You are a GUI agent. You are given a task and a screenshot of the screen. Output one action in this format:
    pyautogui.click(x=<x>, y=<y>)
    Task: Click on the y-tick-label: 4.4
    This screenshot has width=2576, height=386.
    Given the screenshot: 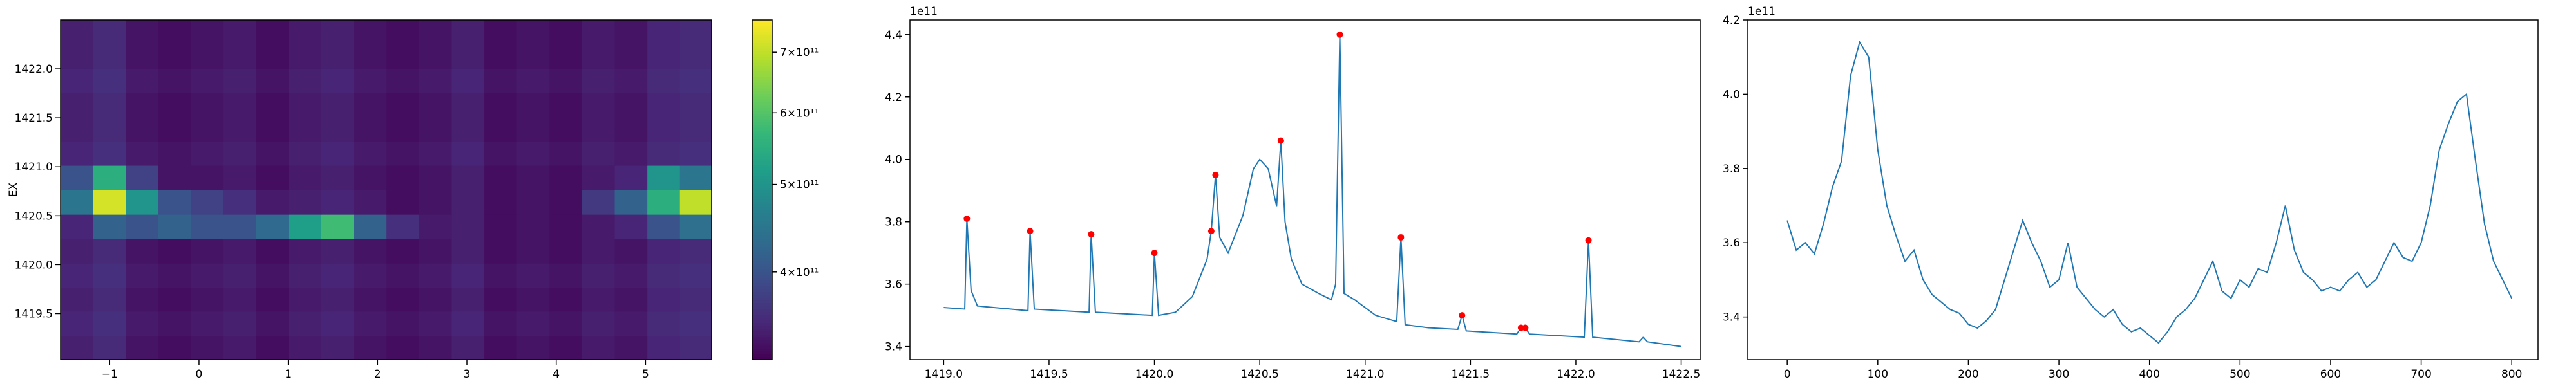 What is the action you would take?
    pyautogui.click(x=893, y=35)
    